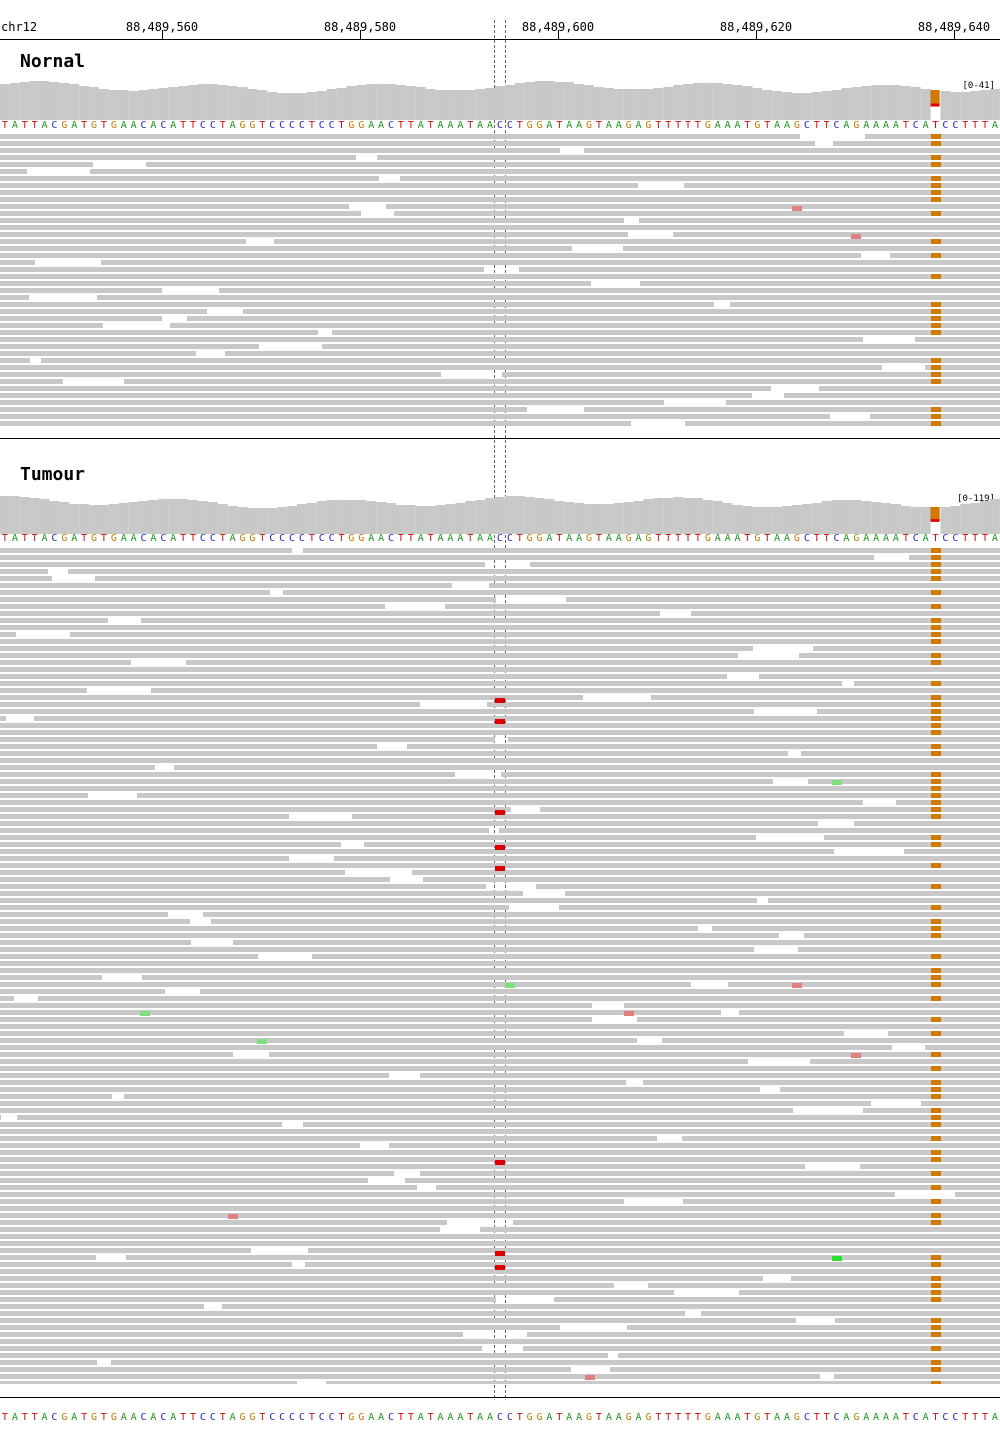  What do you see at coordinates (500, 514) in the screenshot?
I see `tumour-coverage-track` at bounding box center [500, 514].